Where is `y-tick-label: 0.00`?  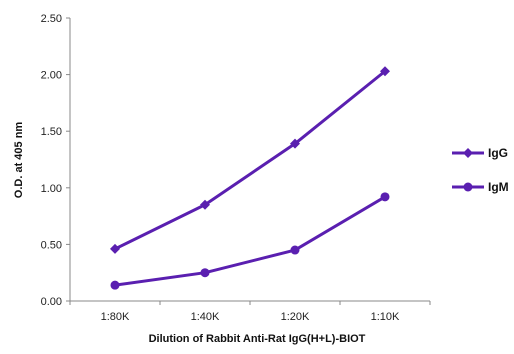 y-tick-label: 0.00 is located at coordinates (51, 302).